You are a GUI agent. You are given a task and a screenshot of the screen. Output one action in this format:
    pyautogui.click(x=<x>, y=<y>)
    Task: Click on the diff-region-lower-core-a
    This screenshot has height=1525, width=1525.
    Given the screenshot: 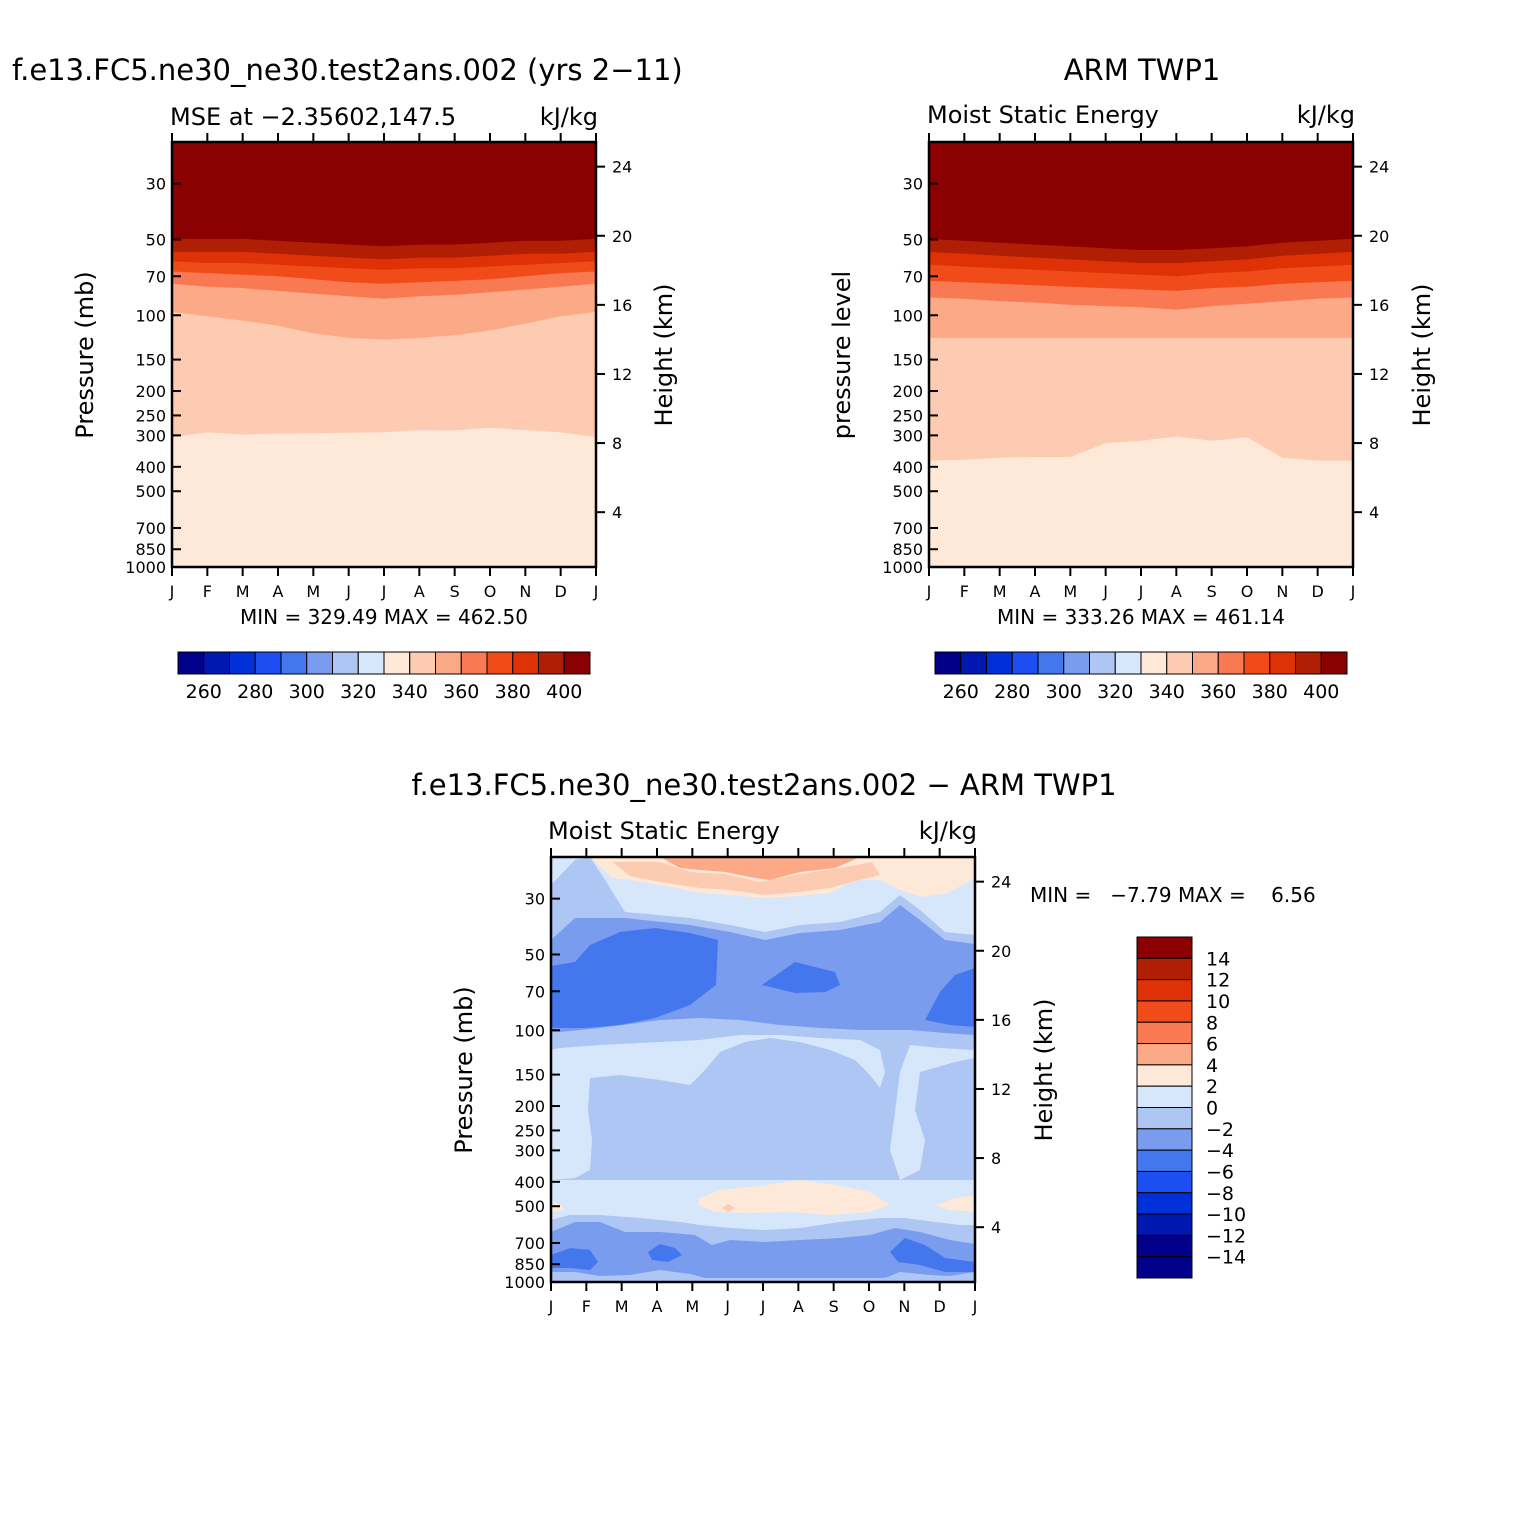 What is the action you would take?
    pyautogui.click(x=574, y=1259)
    